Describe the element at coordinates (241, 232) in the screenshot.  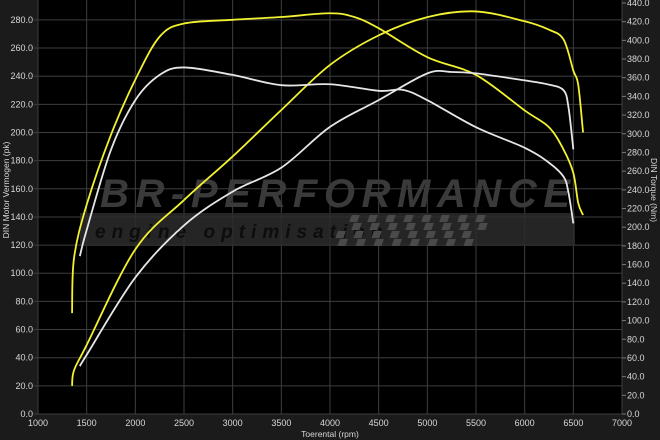
I see `watermark-tagline: engine optimisation` at that location.